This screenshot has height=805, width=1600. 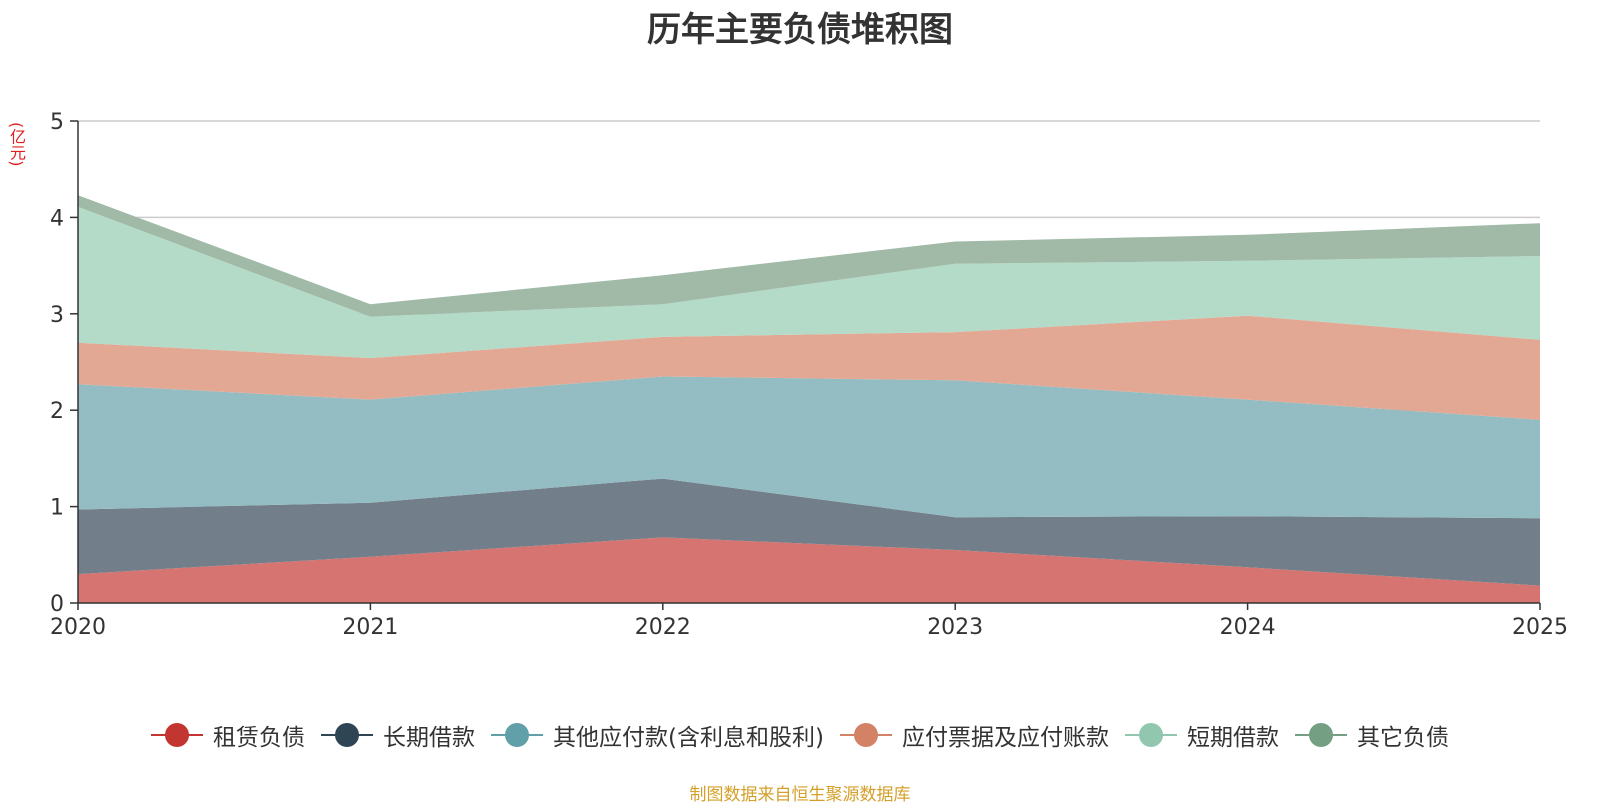 I want to click on x-tick-label: 2022, so click(x=663, y=627).